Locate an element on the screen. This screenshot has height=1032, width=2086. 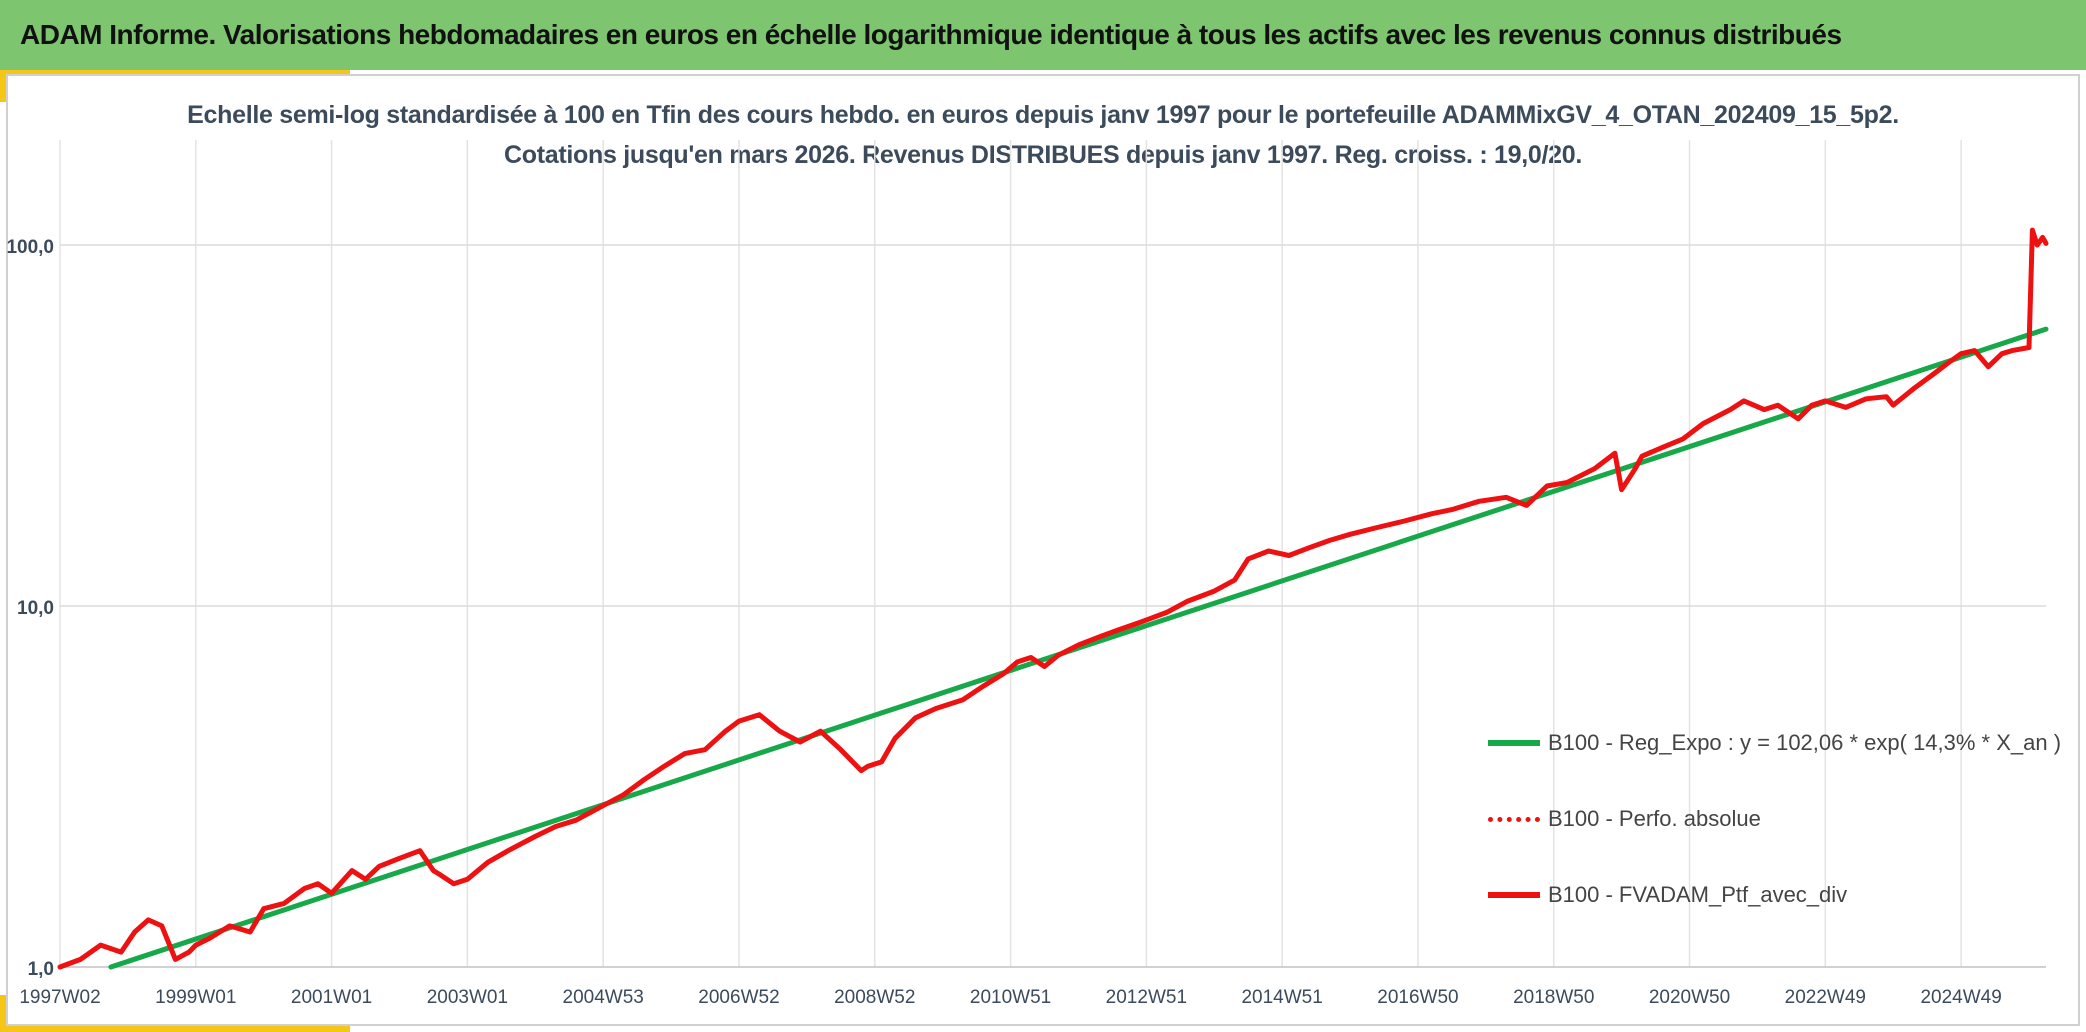
x-tick-label: 2022W49 is located at coordinates (1825, 997).